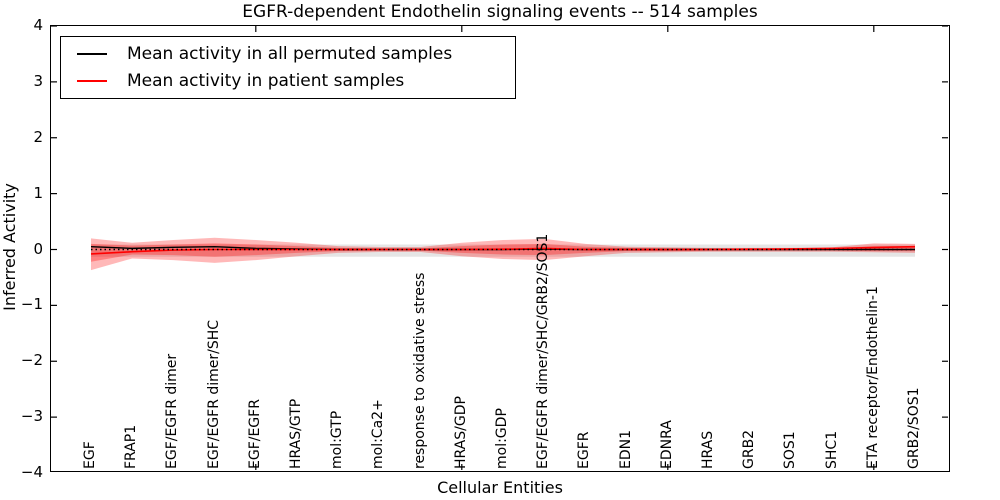 The width and height of the screenshot is (1000, 500). What do you see at coordinates (584, 450) in the screenshot?
I see `x-tick-label: EGFR` at bounding box center [584, 450].